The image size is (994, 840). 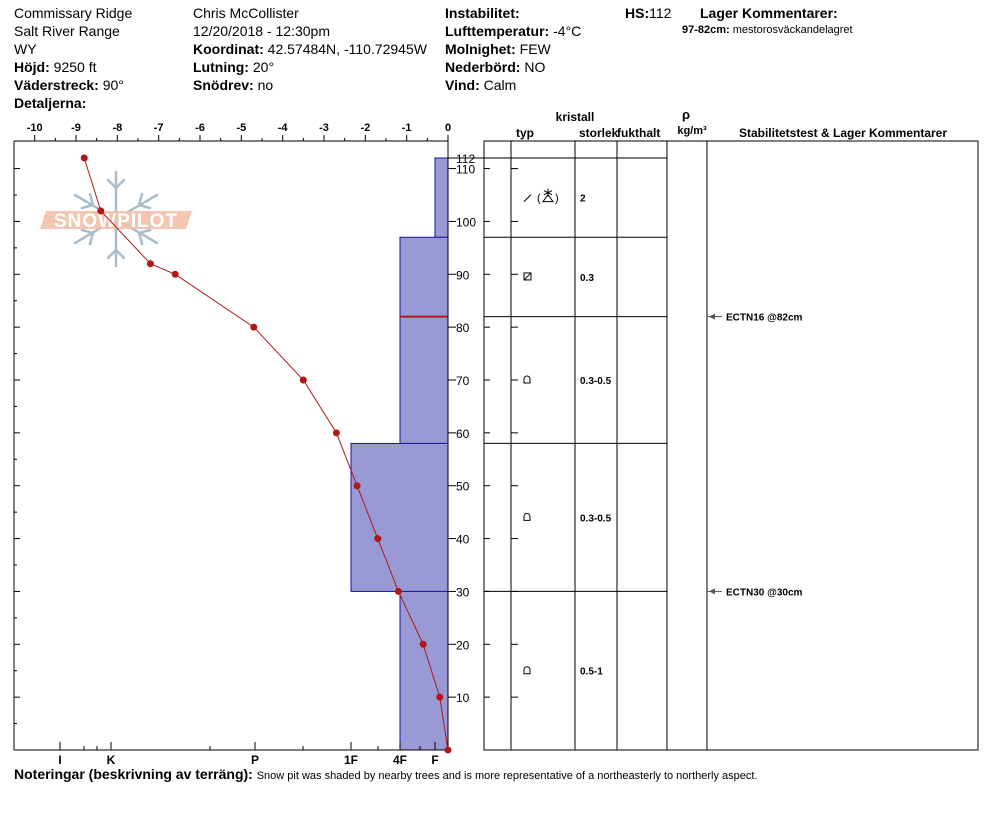 What do you see at coordinates (73, 13) in the screenshot?
I see `location-name: Commissary Ridge` at bounding box center [73, 13].